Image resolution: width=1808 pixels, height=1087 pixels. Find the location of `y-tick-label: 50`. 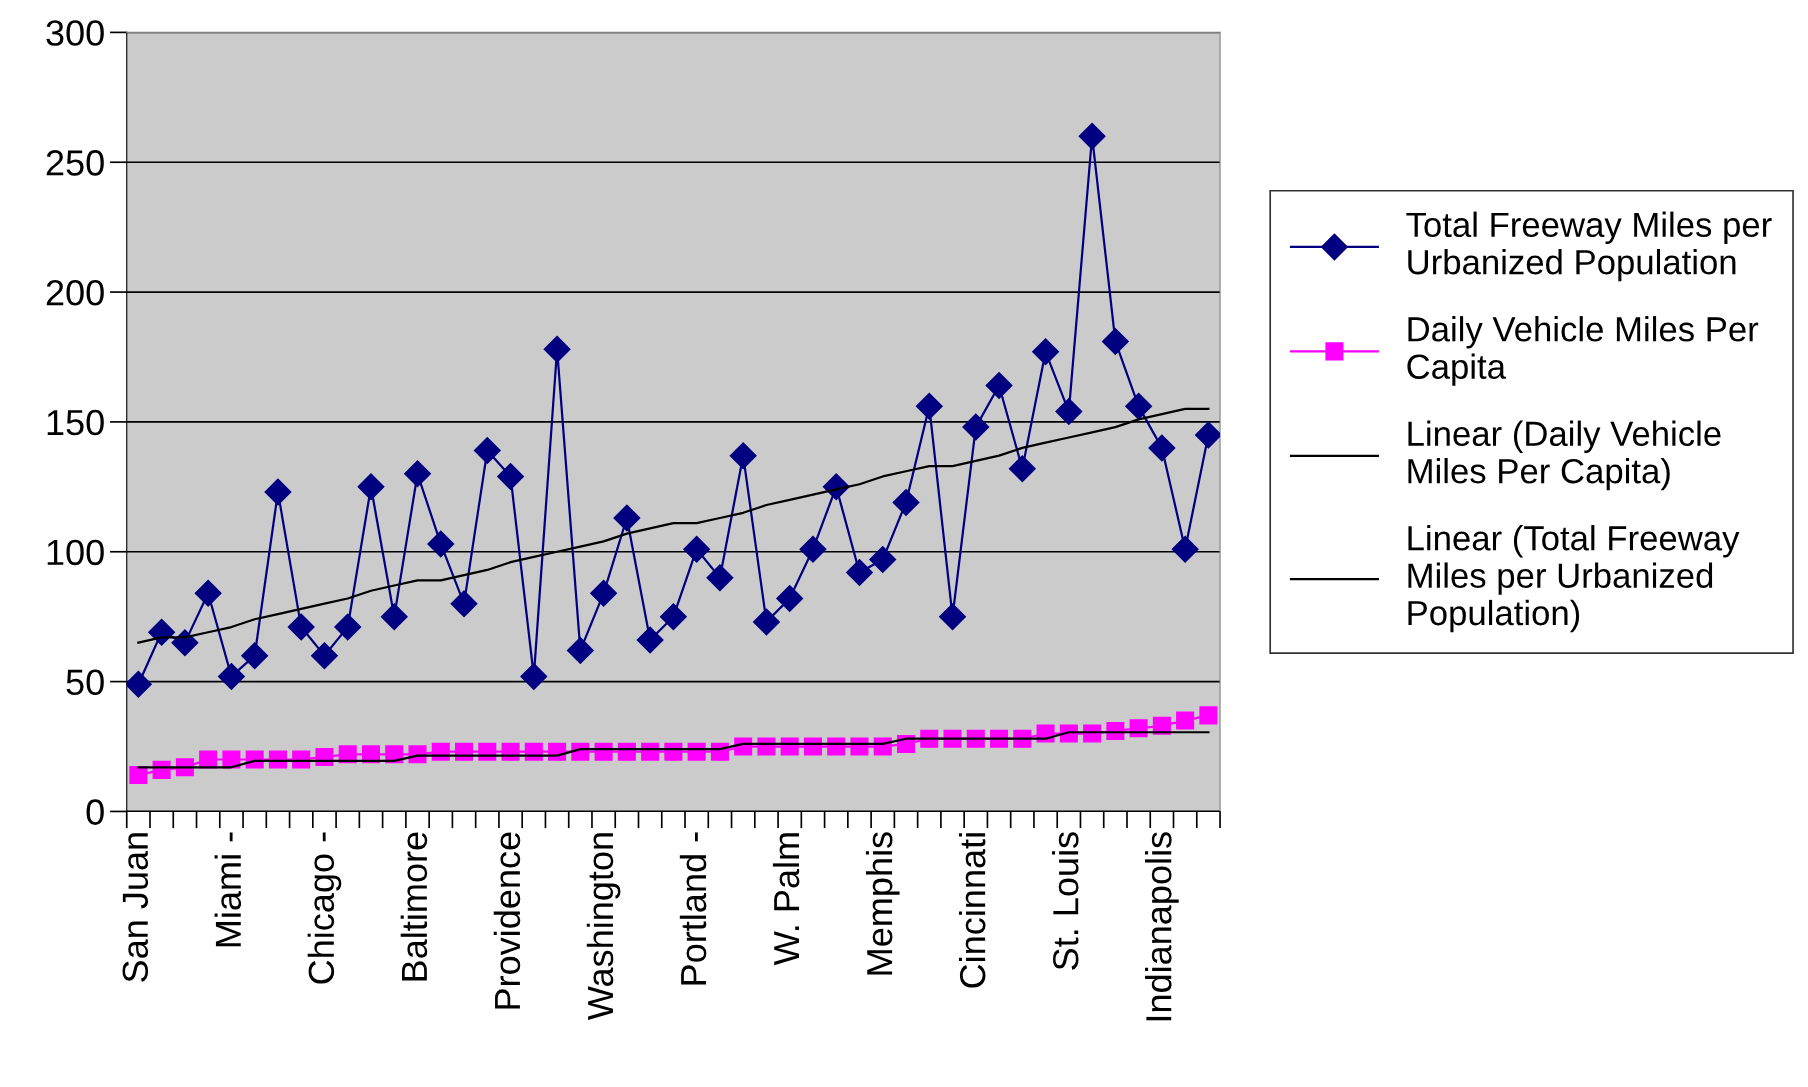

y-tick-label: 50 is located at coordinates (85, 682).